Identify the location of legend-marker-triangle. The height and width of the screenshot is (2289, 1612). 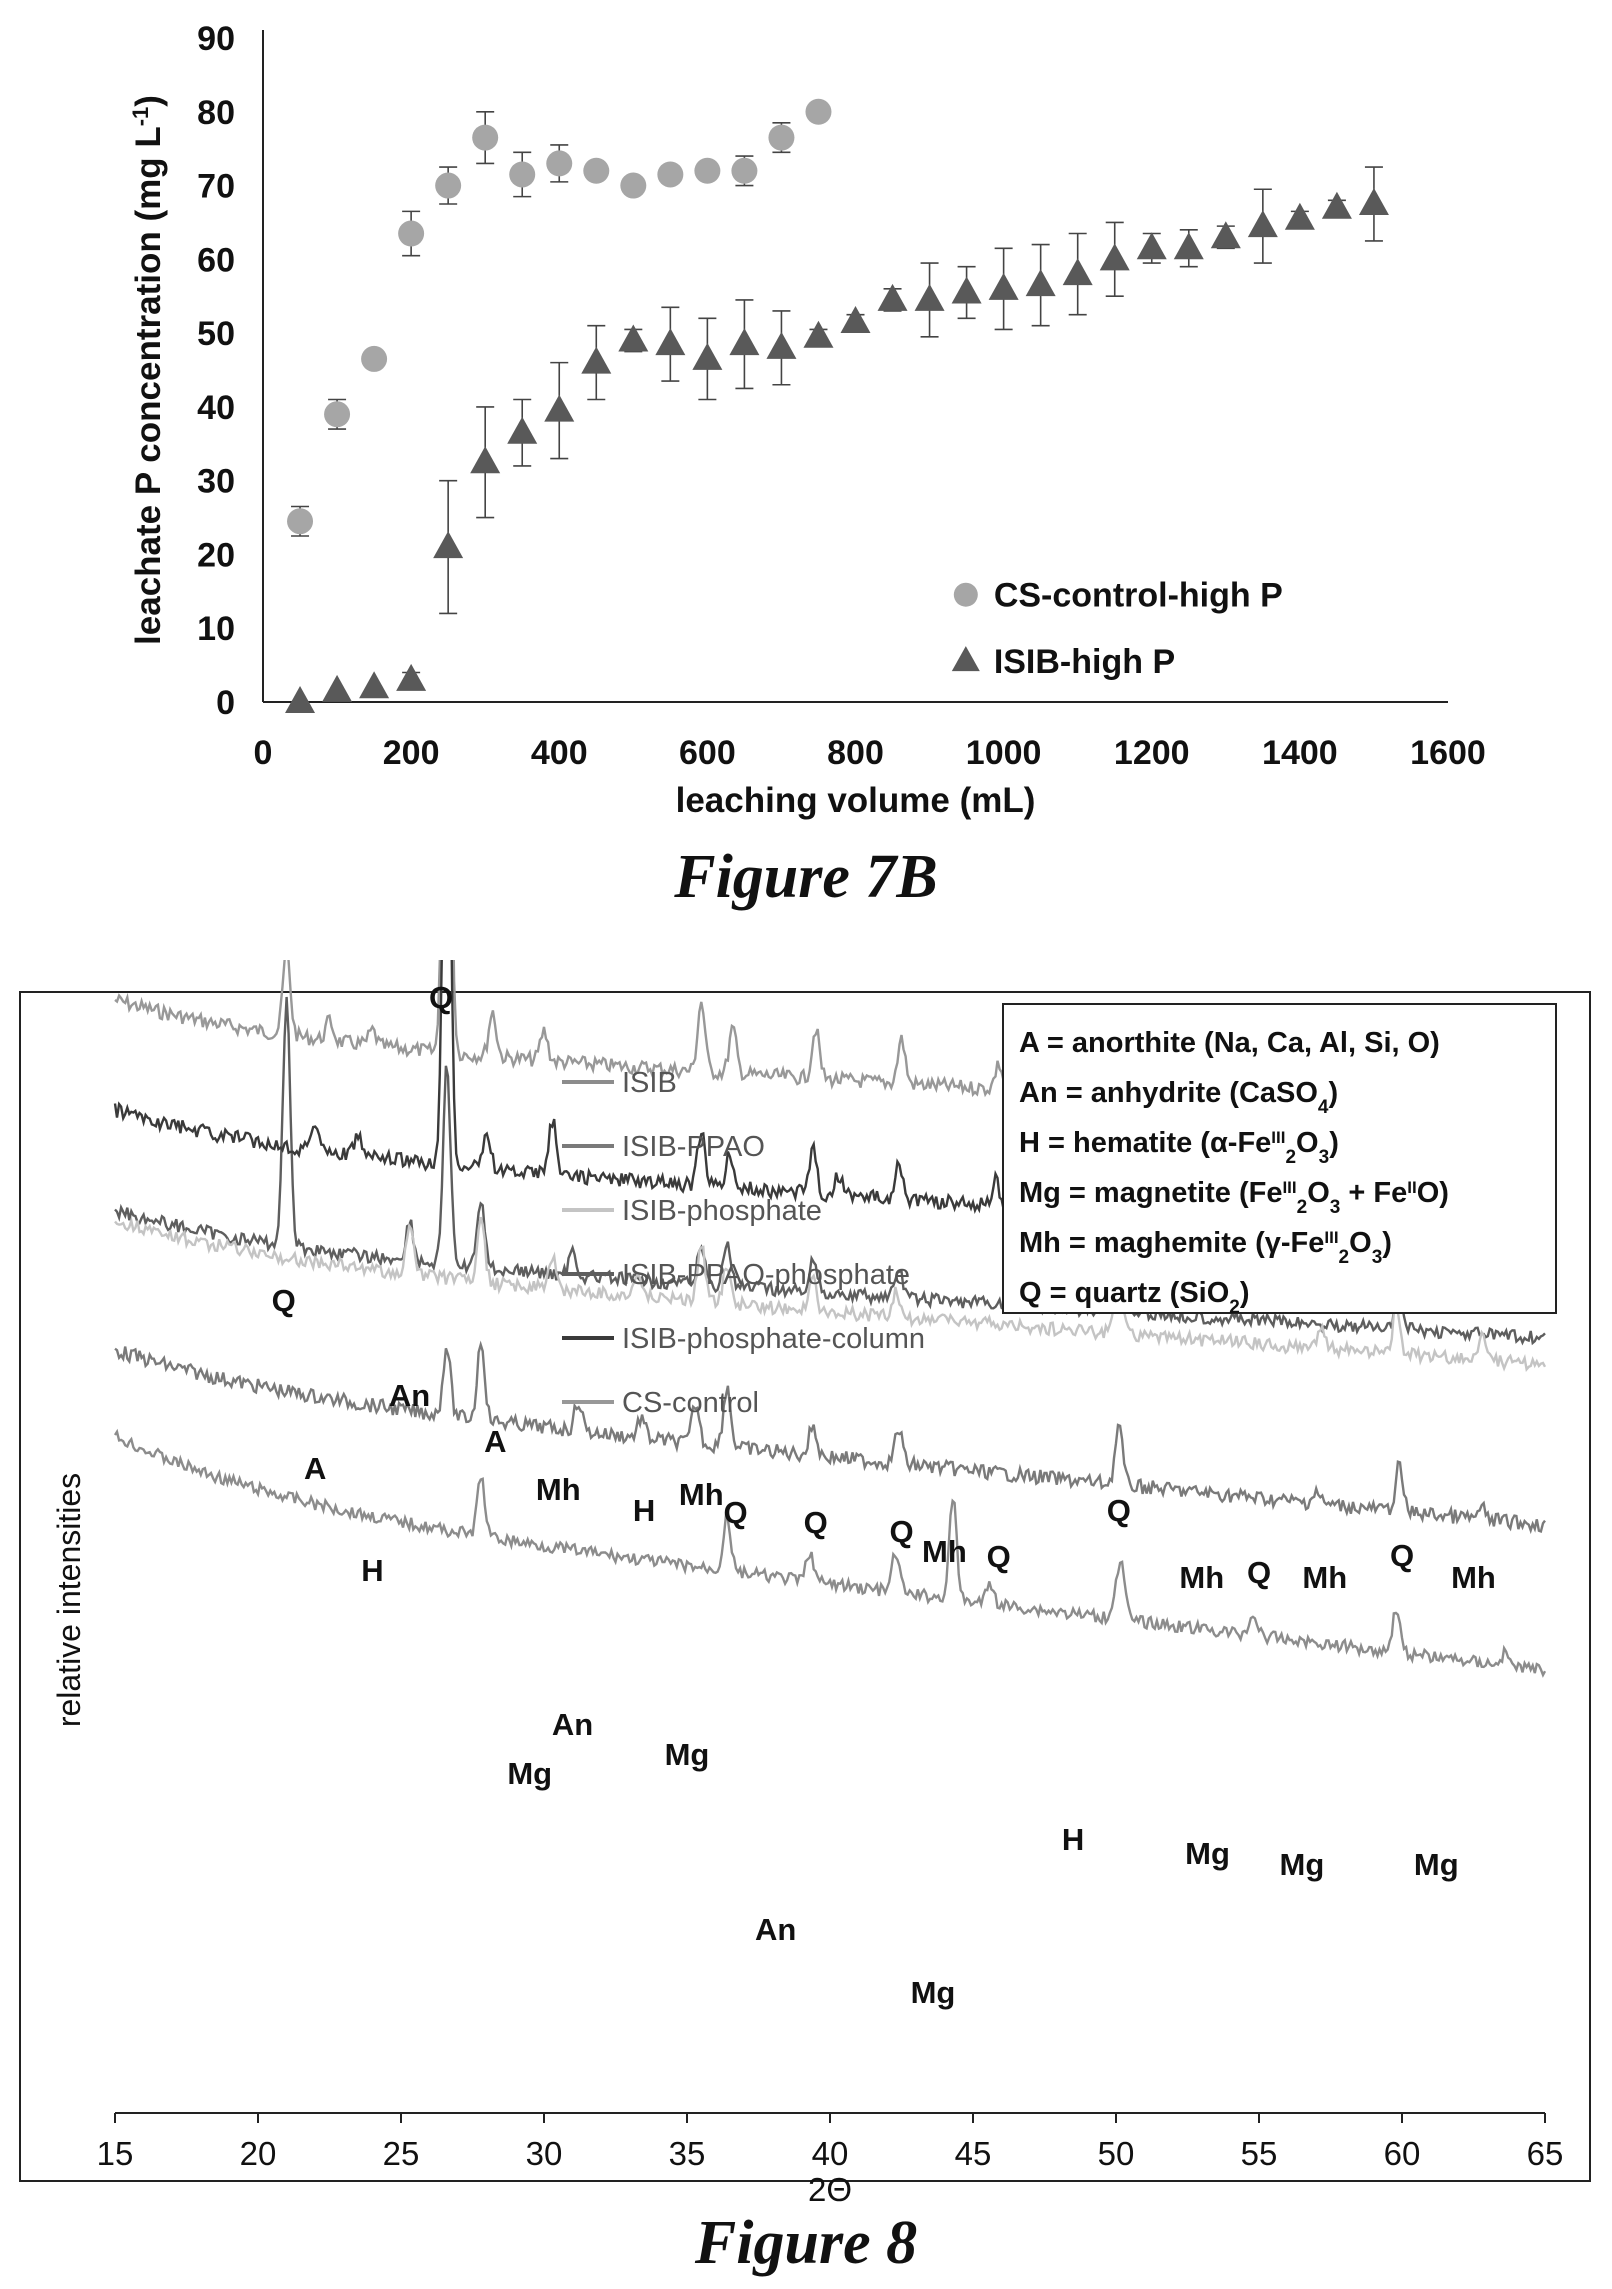
(965, 659).